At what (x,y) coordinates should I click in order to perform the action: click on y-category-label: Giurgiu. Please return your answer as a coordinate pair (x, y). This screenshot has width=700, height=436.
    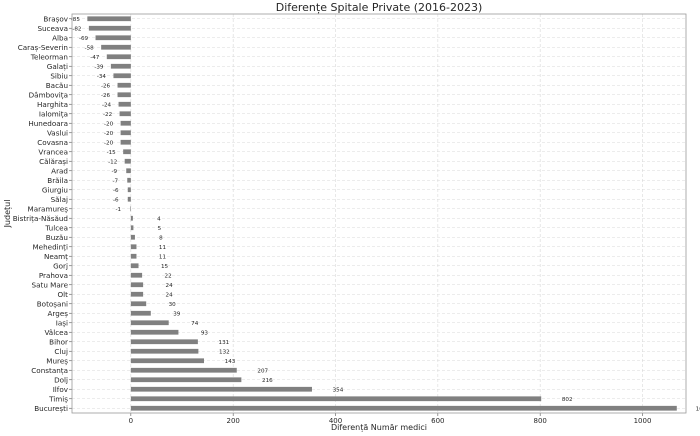
    Looking at the image, I should click on (55, 189).